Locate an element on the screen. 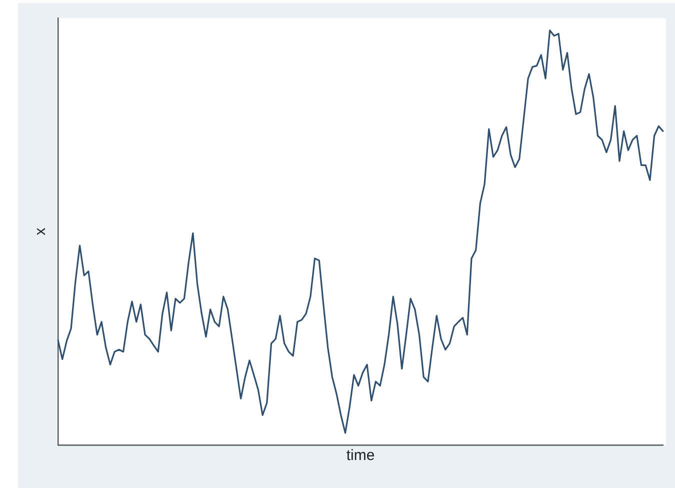  x-axis-title: time is located at coordinates (360, 455).